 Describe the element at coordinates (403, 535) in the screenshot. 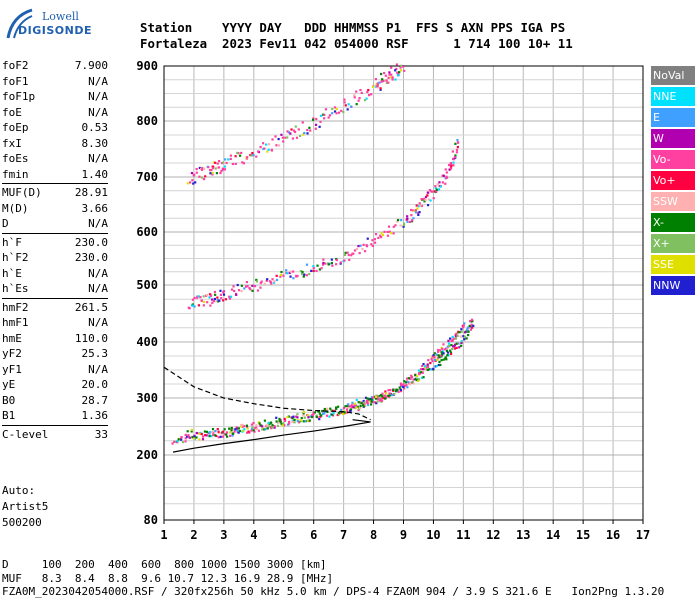

I see `x-tick-label: 9` at that location.